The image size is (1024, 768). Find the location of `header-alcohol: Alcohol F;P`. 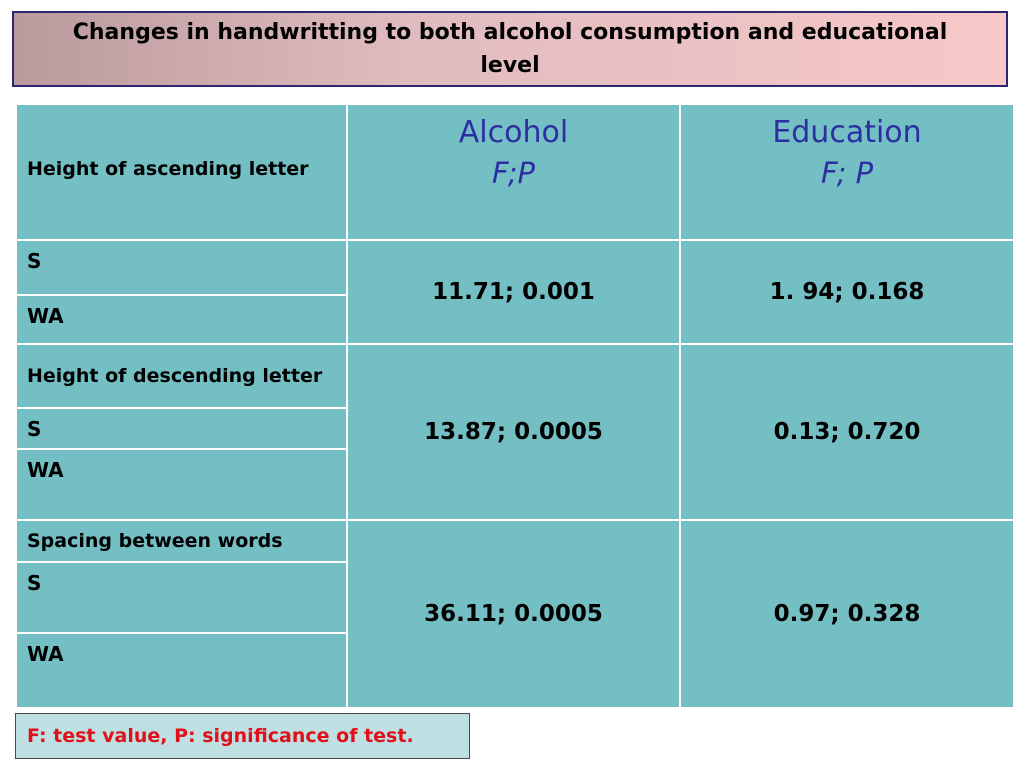

header-alcohol: Alcohol F;P is located at coordinates (513, 172).